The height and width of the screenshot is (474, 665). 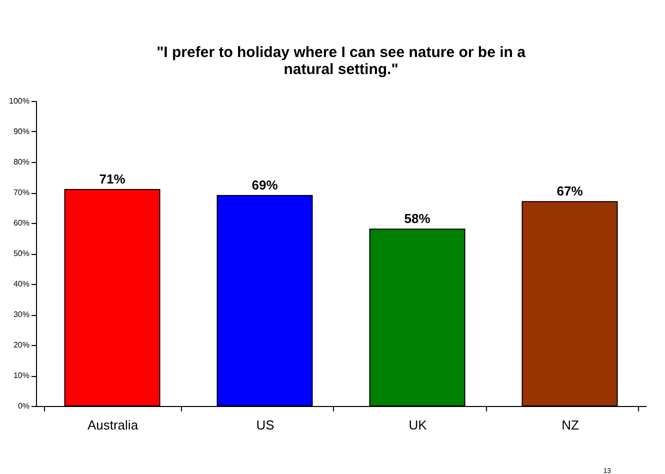 I want to click on y-tick-label: 90%, so click(x=21, y=131).